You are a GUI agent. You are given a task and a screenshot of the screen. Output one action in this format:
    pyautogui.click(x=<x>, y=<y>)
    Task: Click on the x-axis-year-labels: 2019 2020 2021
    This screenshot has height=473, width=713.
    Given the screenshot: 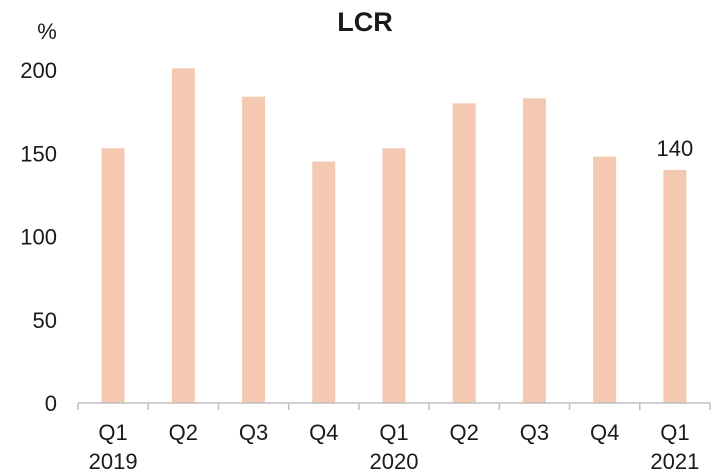 What is the action you would take?
    pyautogui.click(x=394, y=461)
    